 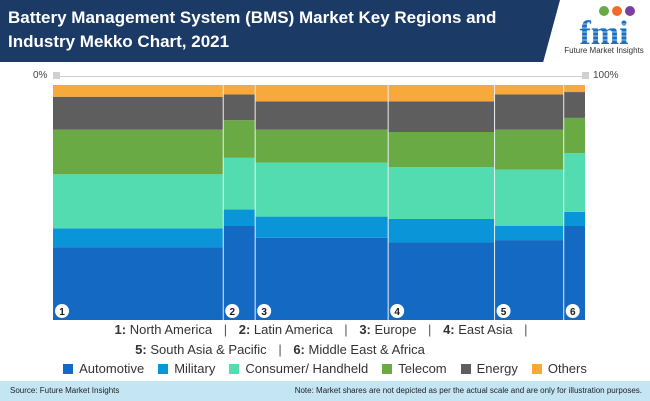 I want to click on legend-label: Energy, so click(x=497, y=368).